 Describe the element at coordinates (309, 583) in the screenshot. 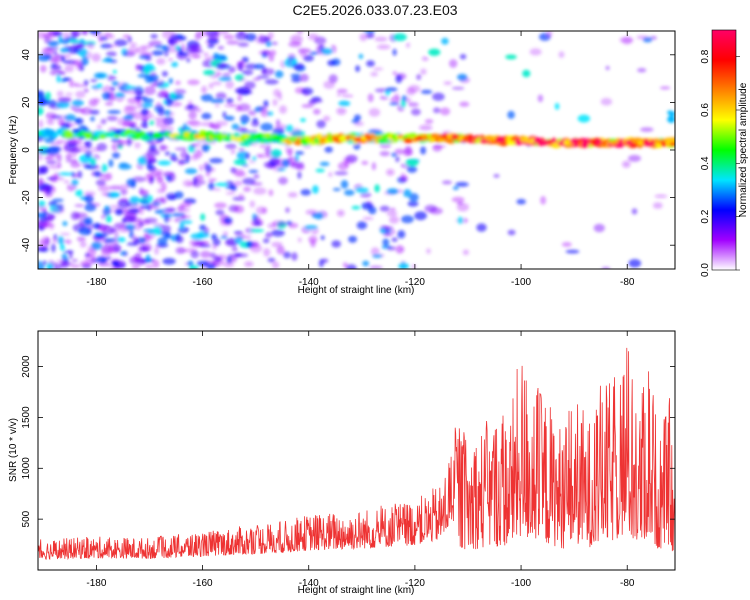

I see `x-tick-label: -140` at that location.